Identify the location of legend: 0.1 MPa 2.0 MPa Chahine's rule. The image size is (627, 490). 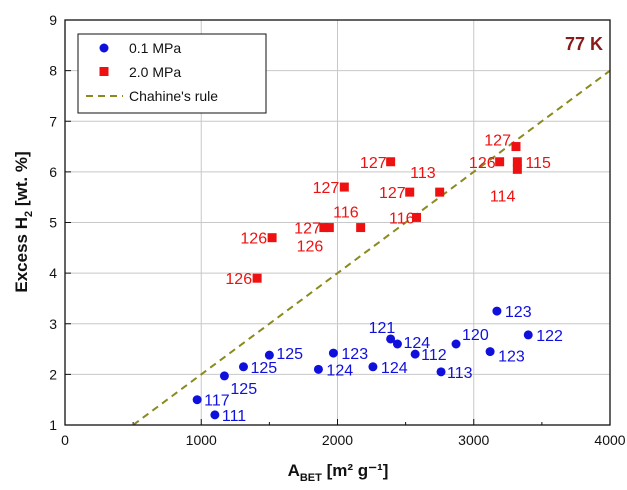
(172, 73).